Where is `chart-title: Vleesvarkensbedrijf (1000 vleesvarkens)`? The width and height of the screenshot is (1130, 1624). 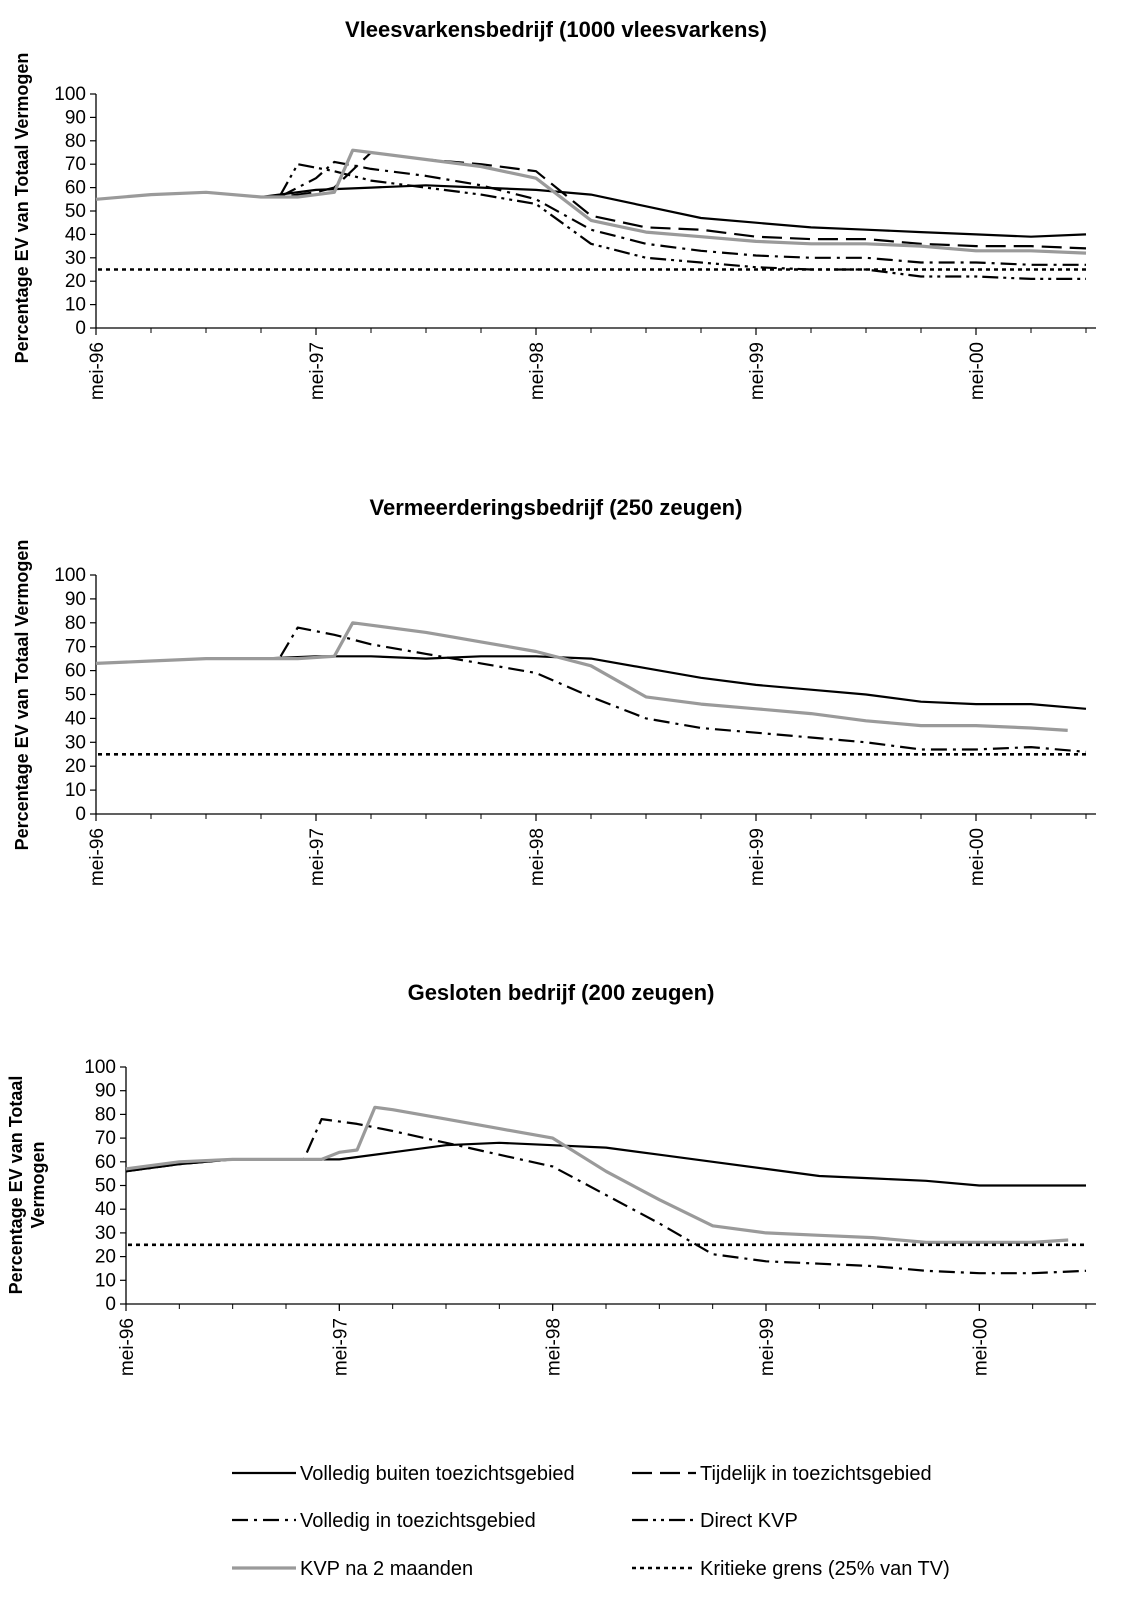 chart-title: Vleesvarkensbedrijf (1000 vleesvarkens) is located at coordinates (556, 29).